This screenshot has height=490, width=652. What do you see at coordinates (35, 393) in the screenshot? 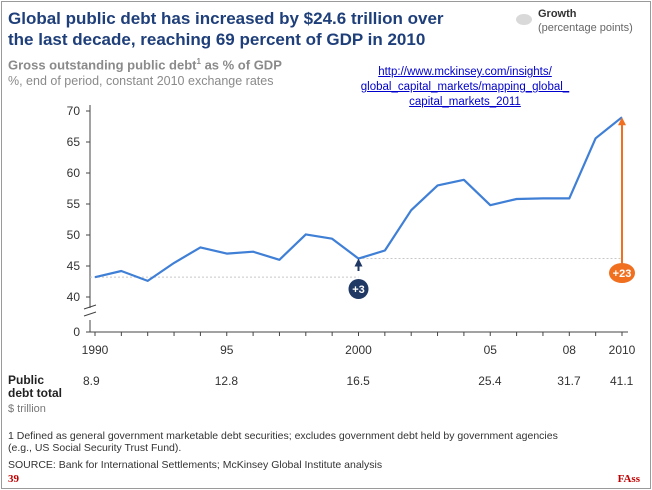
I see `public-debt-label-line-2: debt total` at bounding box center [35, 393].